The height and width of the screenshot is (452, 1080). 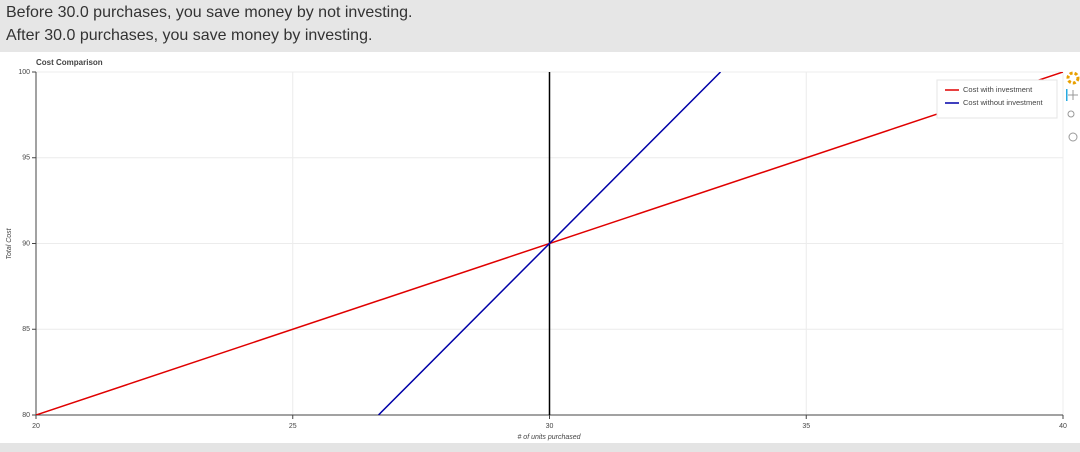 I want to click on y-tick-label: 90, so click(x=26, y=243).